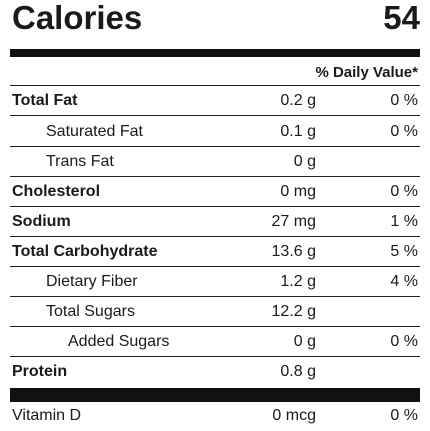 This screenshot has width=430, height=431. What do you see at coordinates (215, 282) in the screenshot?
I see `nutrient-row-dietary-fiber: Dietary Fiber 1.2 g 4 %` at bounding box center [215, 282].